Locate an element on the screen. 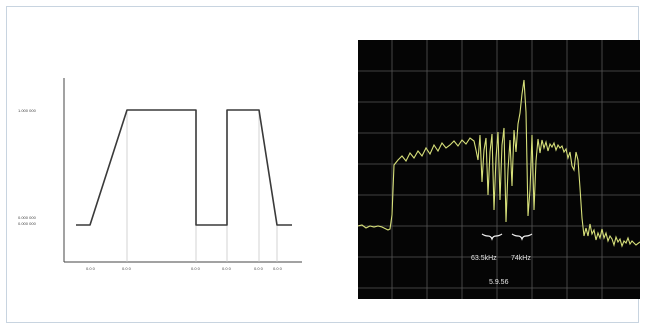 This screenshot has width=647, height=331. y-label-top: 1.000 000 is located at coordinates (27, 110).